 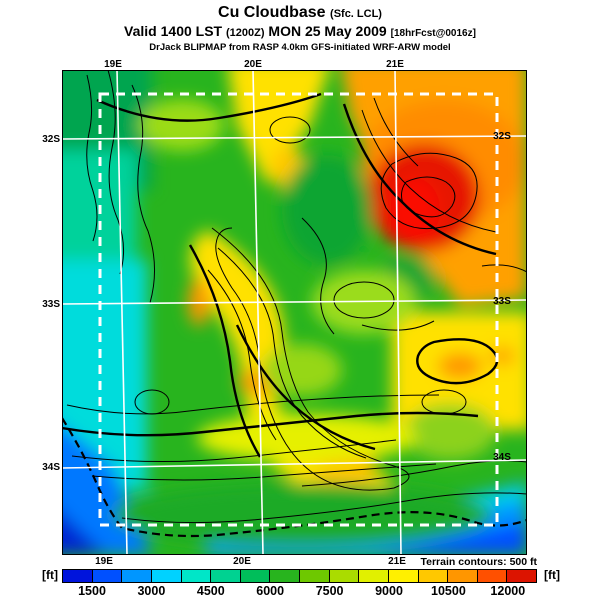 I want to click on colorbar-tick-label: 3000, so click(x=151, y=591).